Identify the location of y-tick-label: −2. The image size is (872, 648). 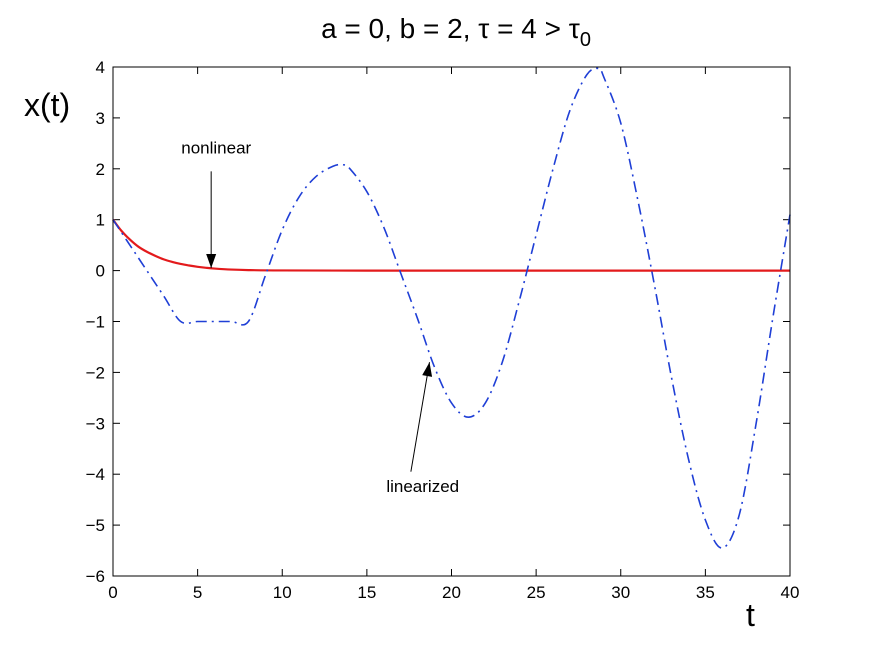
(95, 372).